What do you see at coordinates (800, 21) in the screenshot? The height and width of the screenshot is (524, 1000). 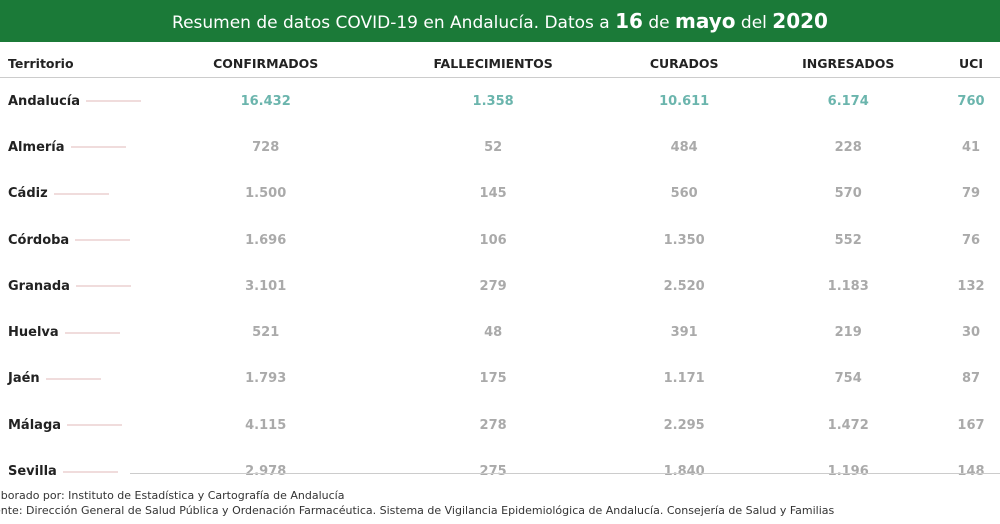 I see `title-year: 2020` at bounding box center [800, 21].